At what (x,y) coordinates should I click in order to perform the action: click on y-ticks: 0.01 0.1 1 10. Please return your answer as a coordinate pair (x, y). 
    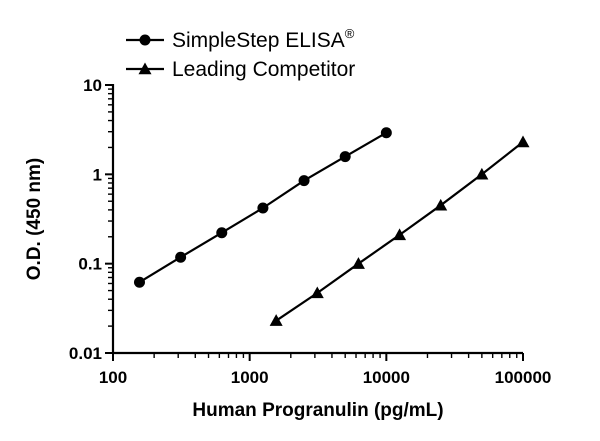
    Looking at the image, I should click on (91, 219).